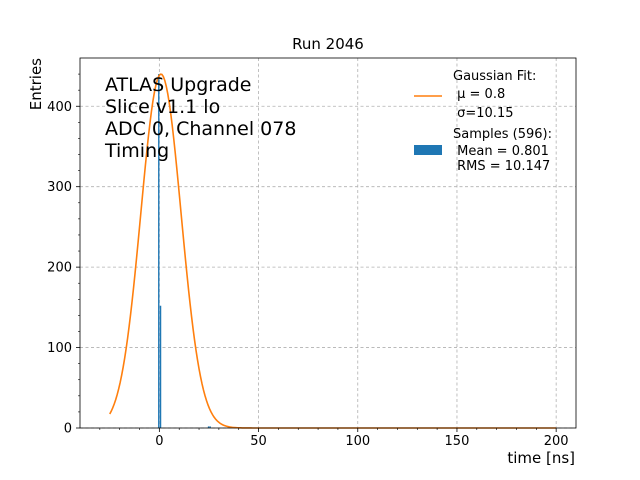  What do you see at coordinates (59, 107) in the screenshot?
I see `y-tick-label: 400` at bounding box center [59, 107].